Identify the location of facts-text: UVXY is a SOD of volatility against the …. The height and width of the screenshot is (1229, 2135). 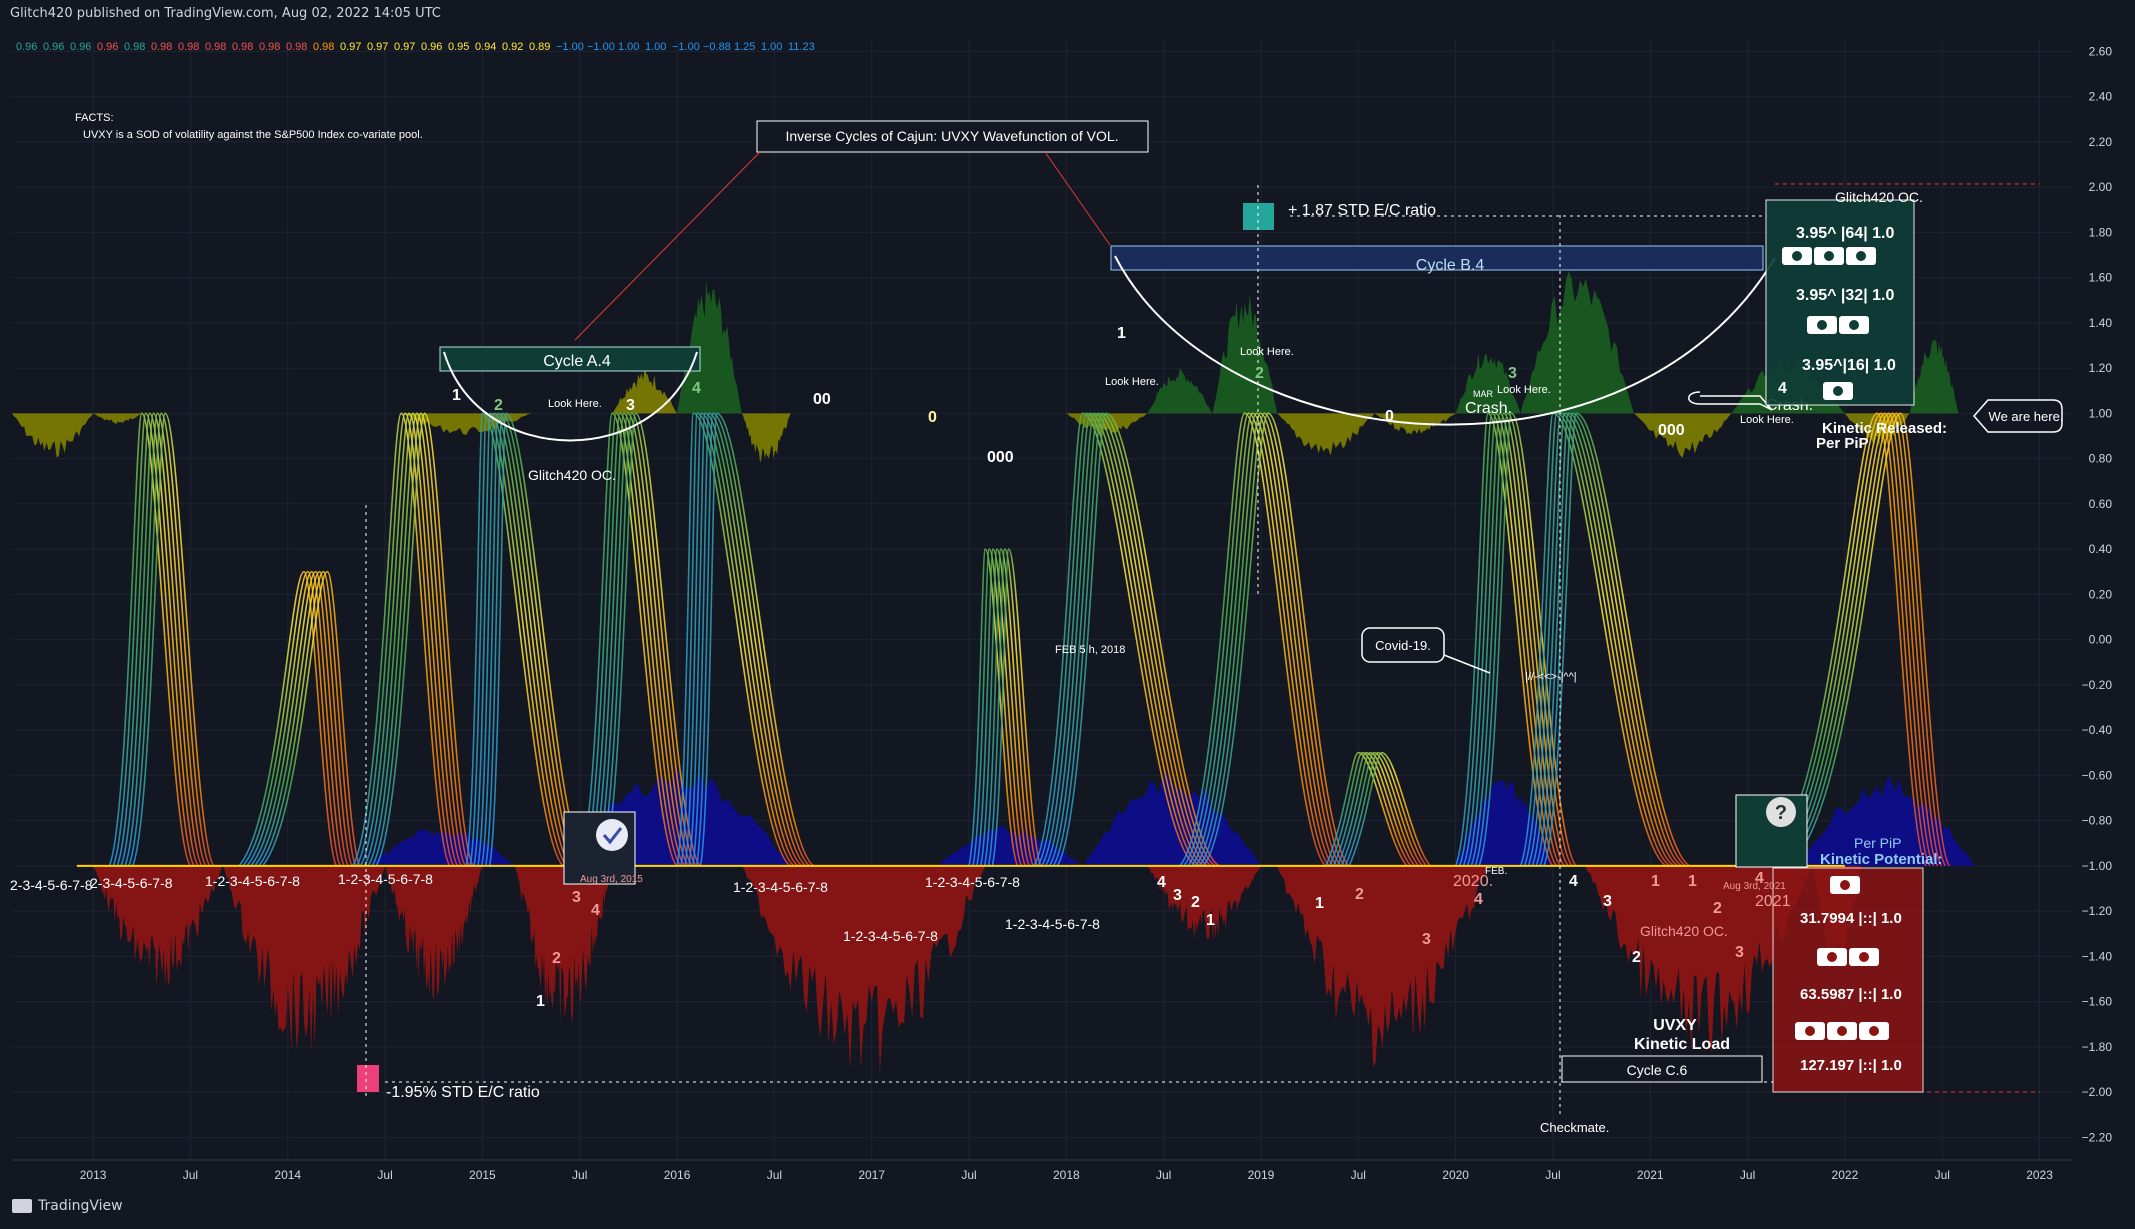
(253, 135).